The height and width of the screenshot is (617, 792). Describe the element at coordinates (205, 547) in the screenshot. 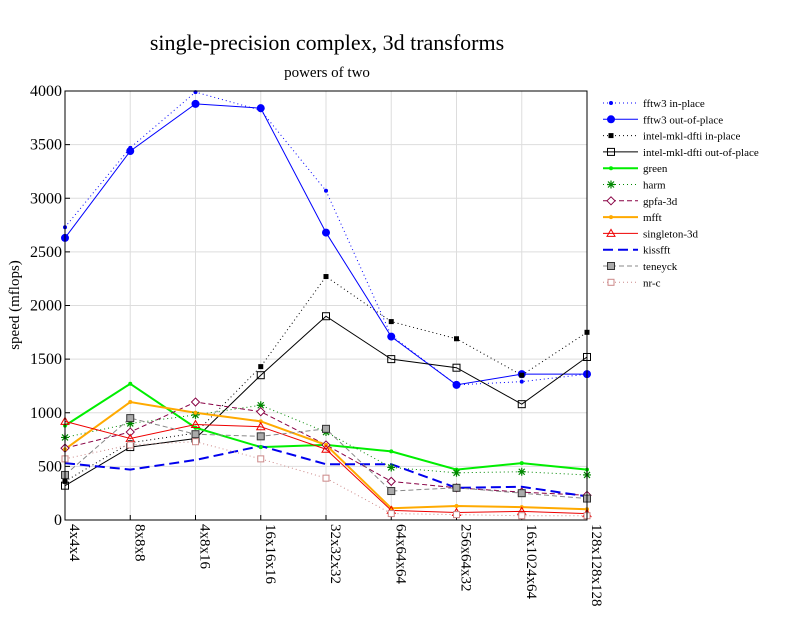

I see `x-tick-label: 4x8x16` at that location.